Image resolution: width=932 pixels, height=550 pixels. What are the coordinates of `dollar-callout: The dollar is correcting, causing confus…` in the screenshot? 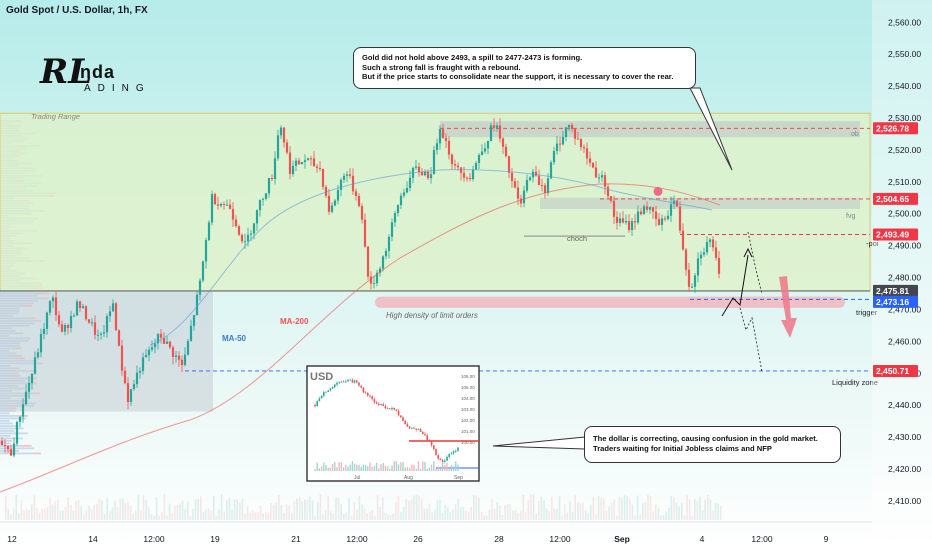 It's located at (712, 444).